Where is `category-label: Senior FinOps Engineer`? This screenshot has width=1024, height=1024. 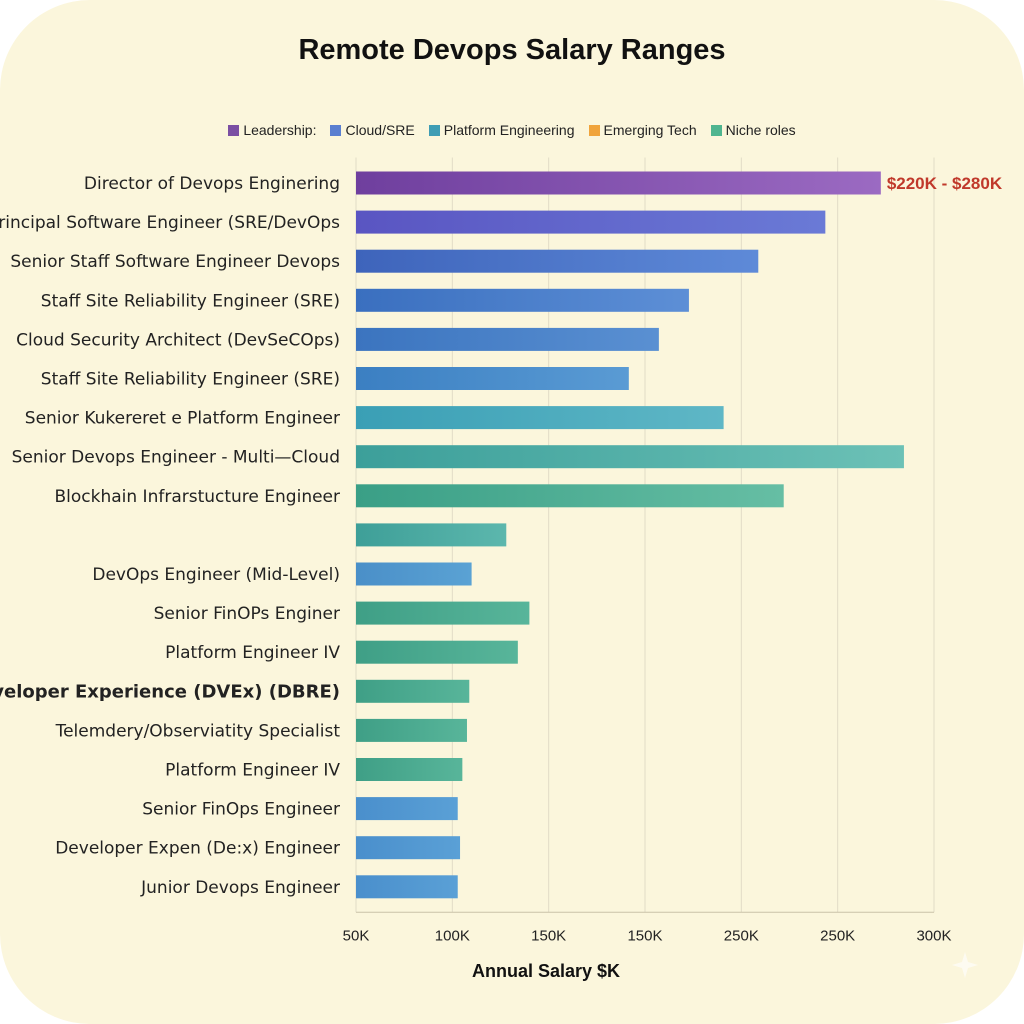 category-label: Senior FinOps Engineer is located at coordinates (241, 810).